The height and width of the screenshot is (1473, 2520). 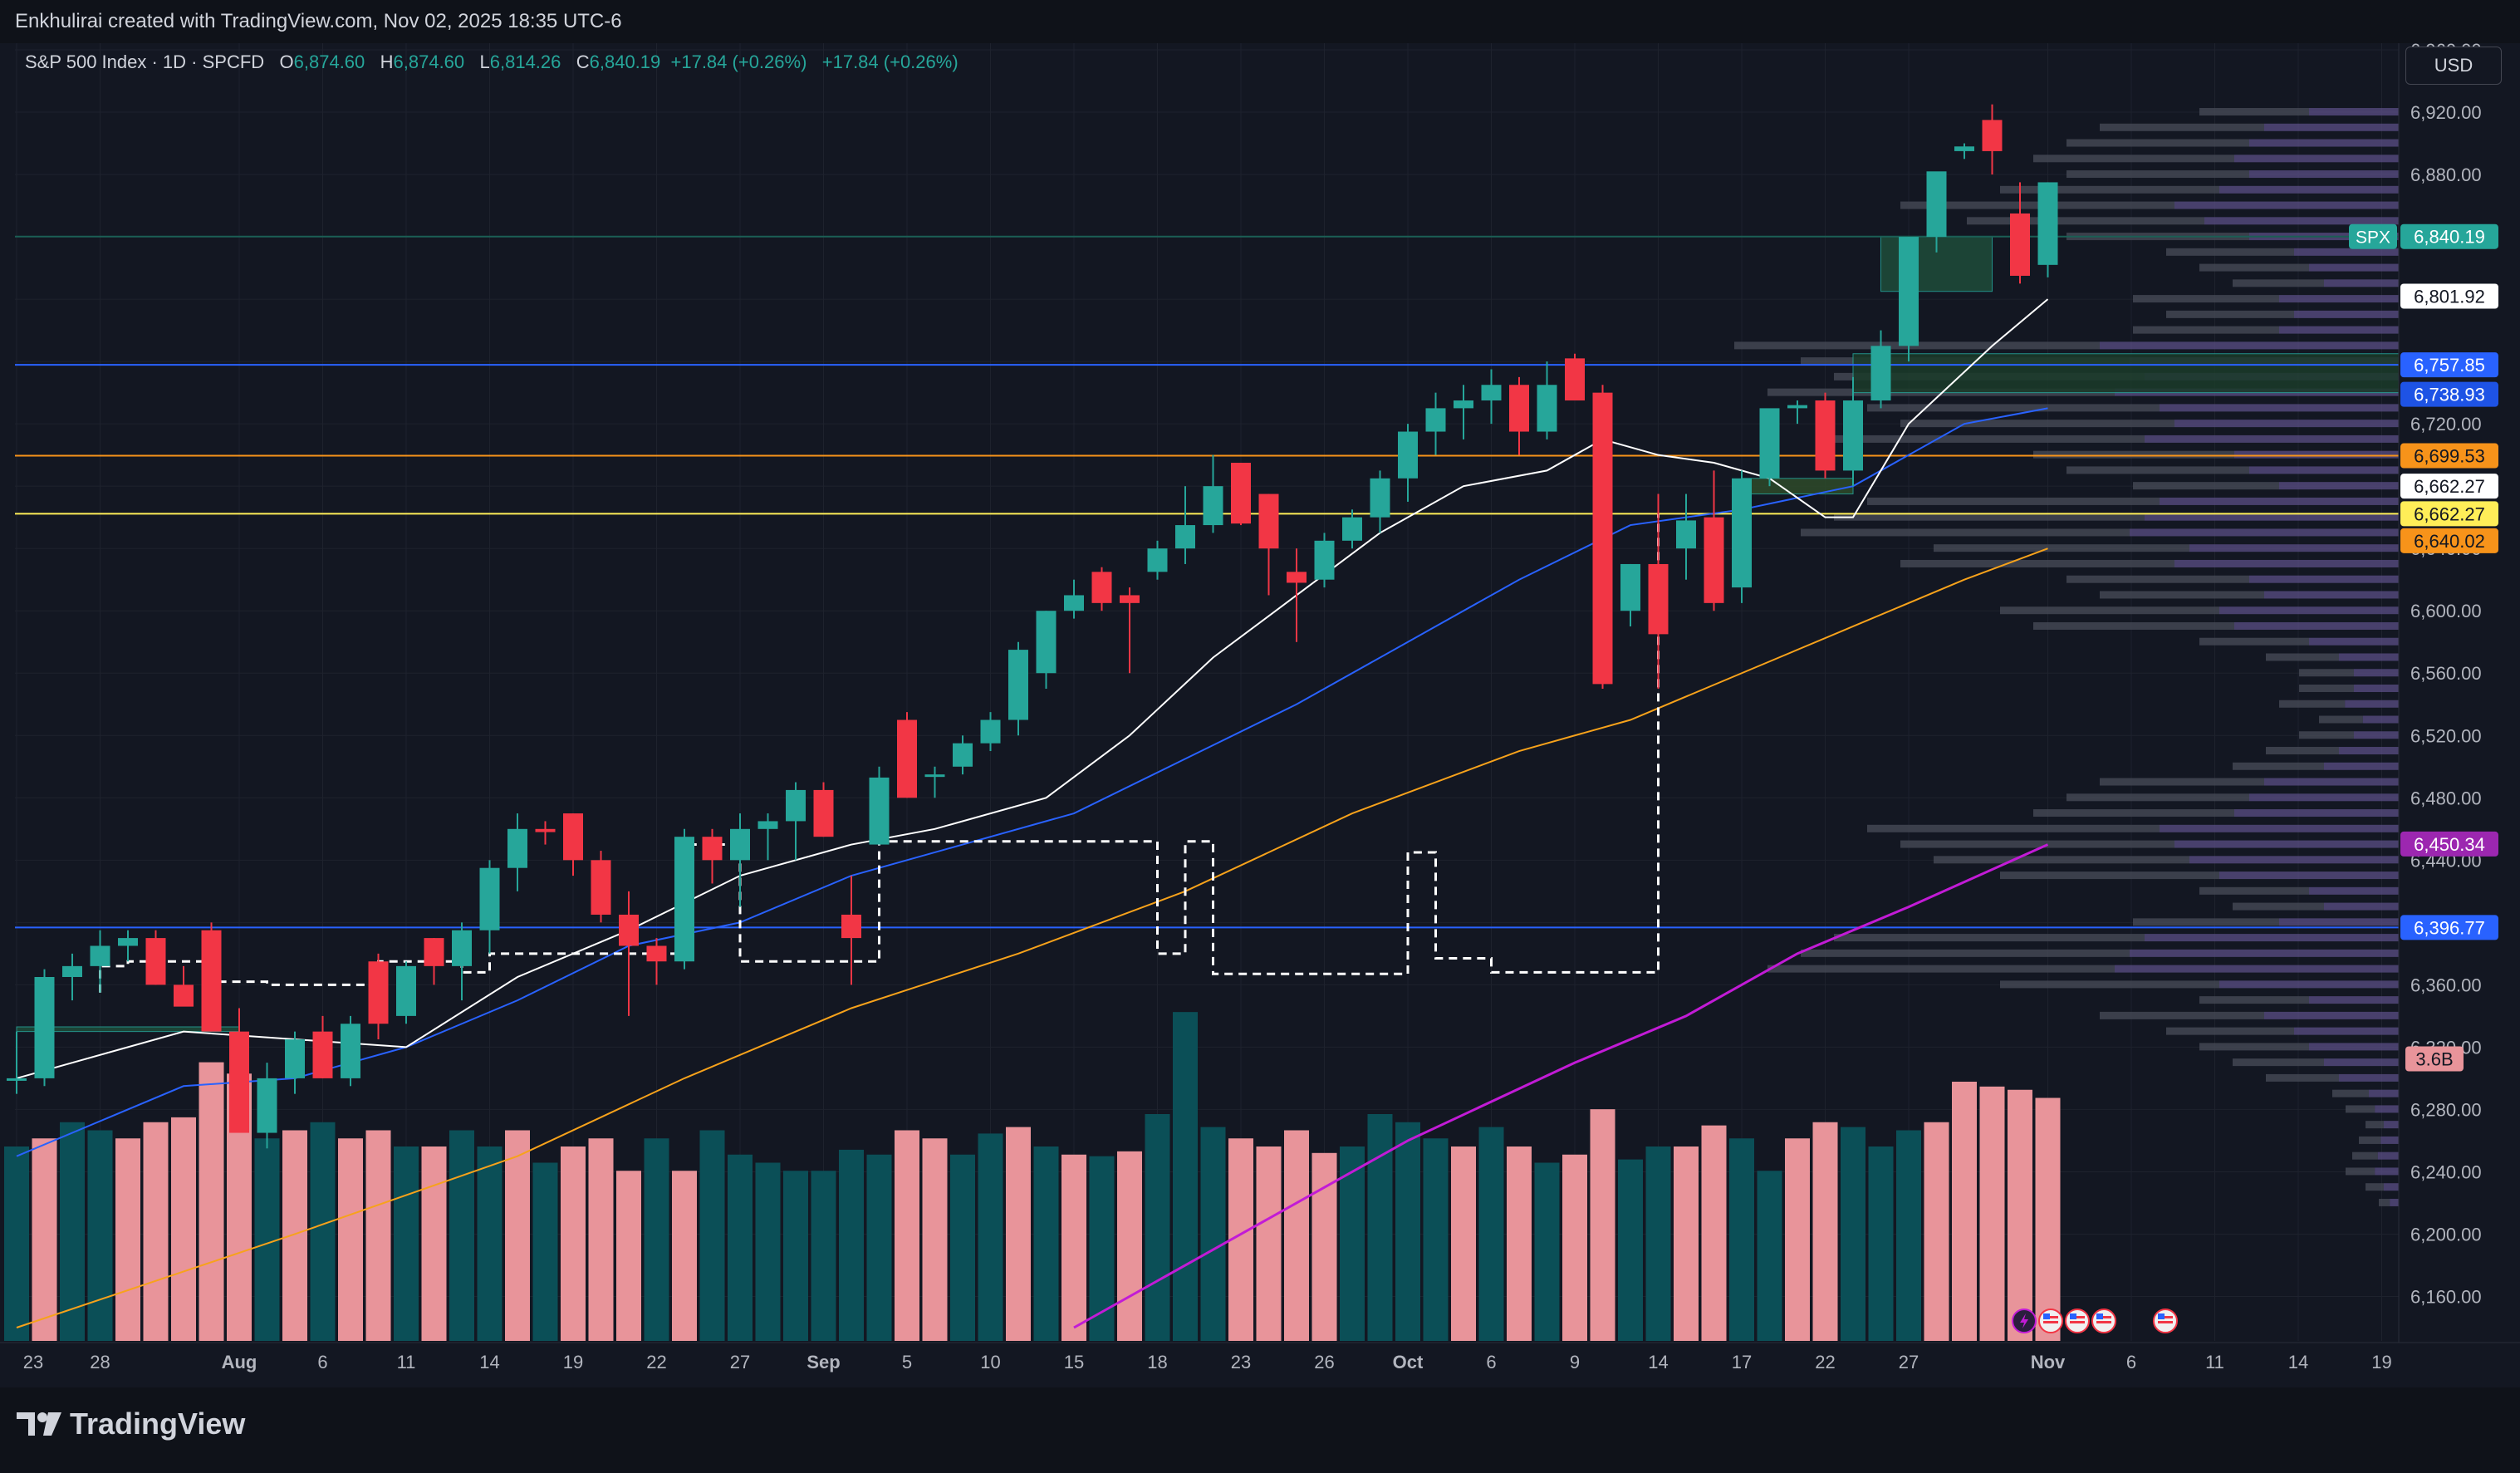 What do you see at coordinates (1324, 1362) in the screenshot?
I see `x-tick-label: 26` at bounding box center [1324, 1362].